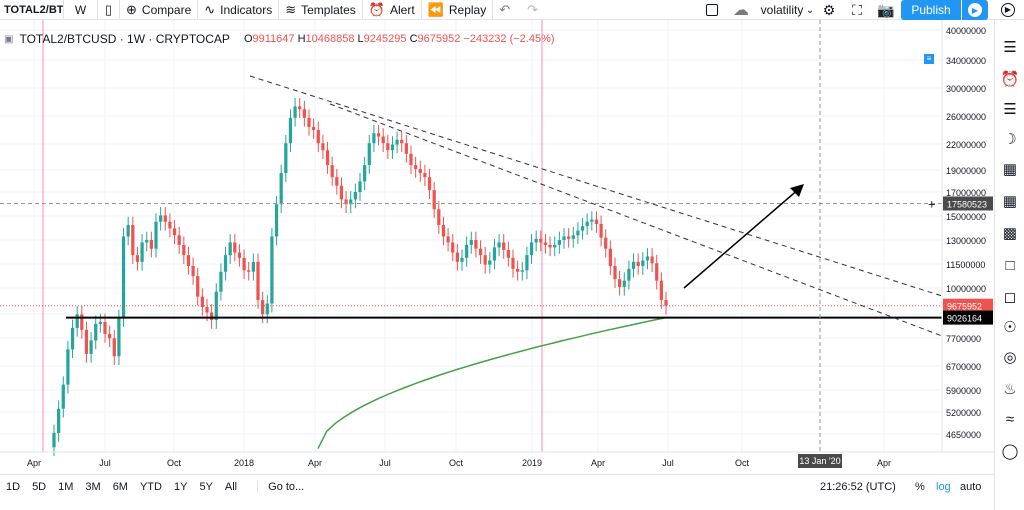  I want to click on undo-icon: ↶, so click(505, 9).